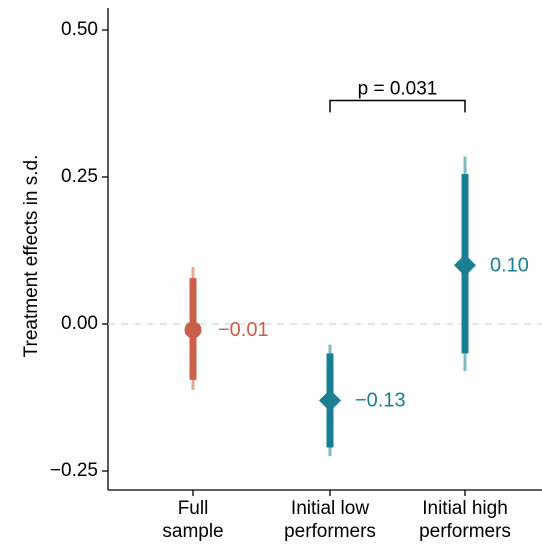 The width and height of the screenshot is (542, 548). I want to click on point-value-label: −0.01, so click(243, 330).